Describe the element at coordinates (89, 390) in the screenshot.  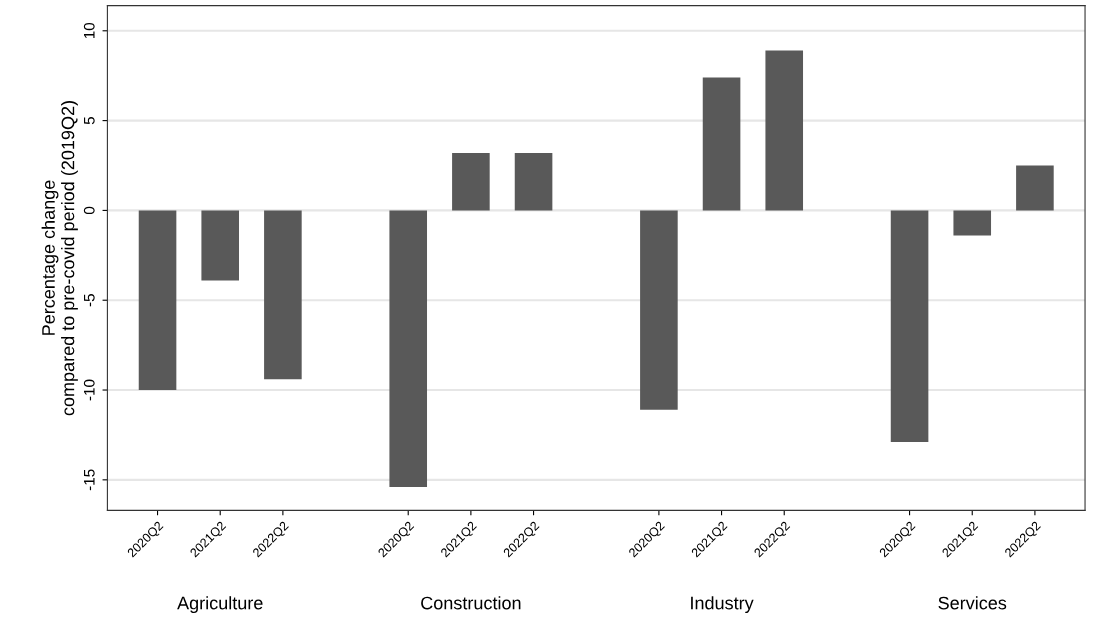
I see `y-tick-label: -10` at that location.